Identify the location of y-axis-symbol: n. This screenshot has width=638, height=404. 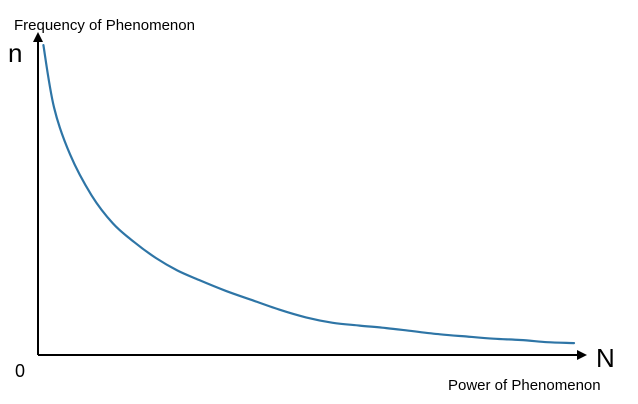
(15, 53).